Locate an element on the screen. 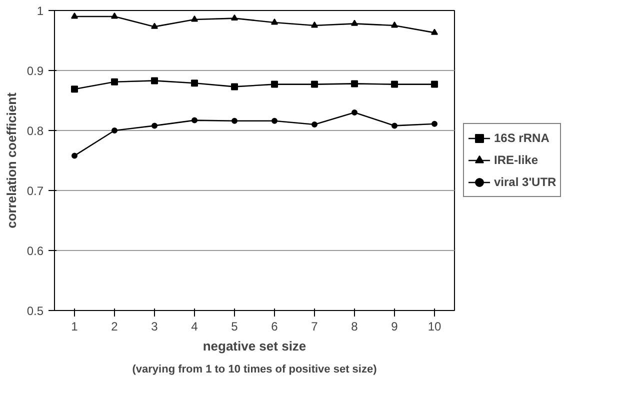 The width and height of the screenshot is (628, 413). y-tick-label: 0.8 is located at coordinates (35, 131).